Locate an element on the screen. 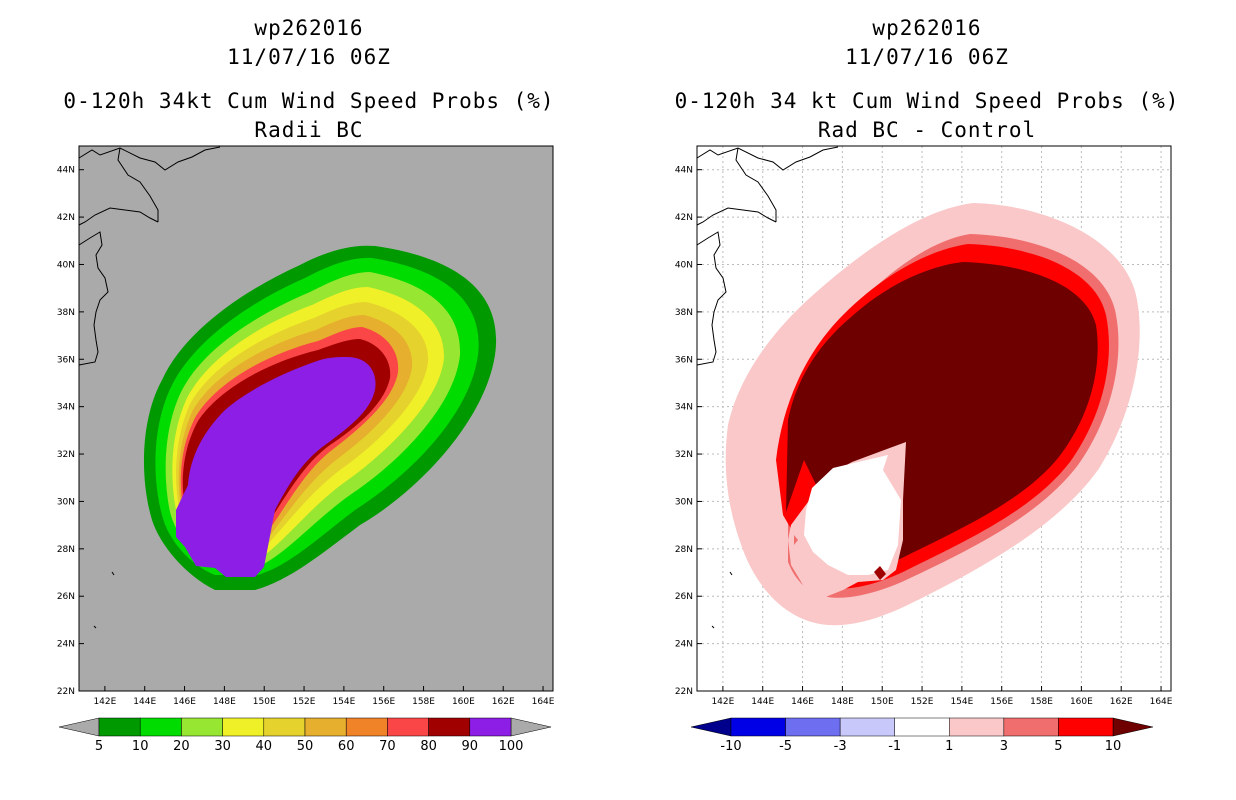 This screenshot has width=1236, height=800. lat-label: 38N is located at coordinates (66, 313).